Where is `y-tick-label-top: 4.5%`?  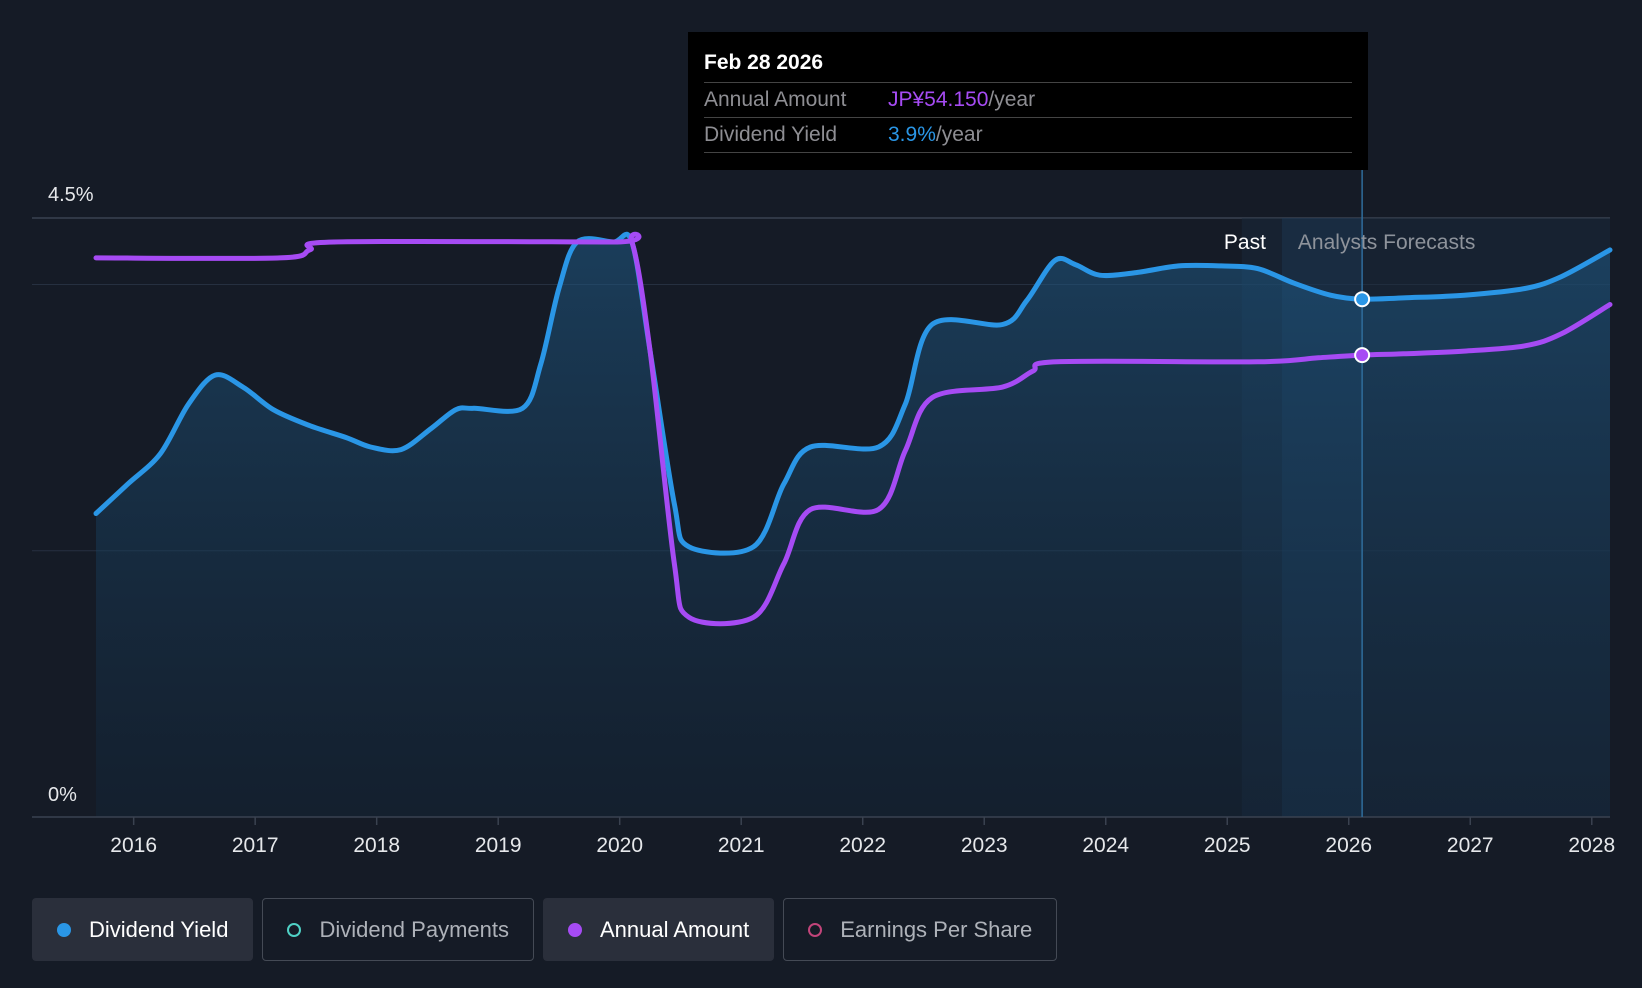
y-tick-label-top: 4.5% is located at coordinates (71, 195).